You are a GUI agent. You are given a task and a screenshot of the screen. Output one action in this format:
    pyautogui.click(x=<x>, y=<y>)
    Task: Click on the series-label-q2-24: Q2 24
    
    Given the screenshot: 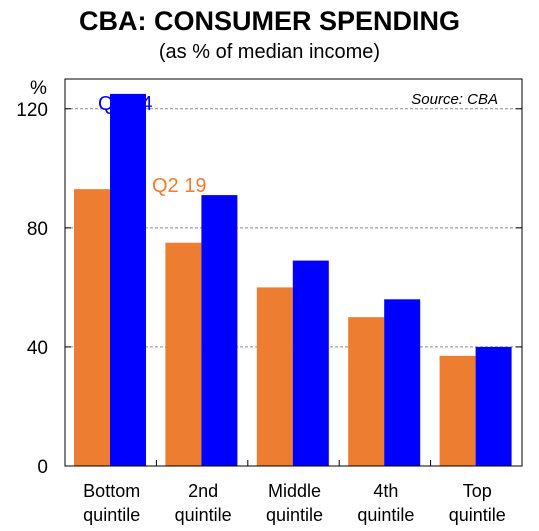 What is the action you would take?
    pyautogui.click(x=125, y=104)
    